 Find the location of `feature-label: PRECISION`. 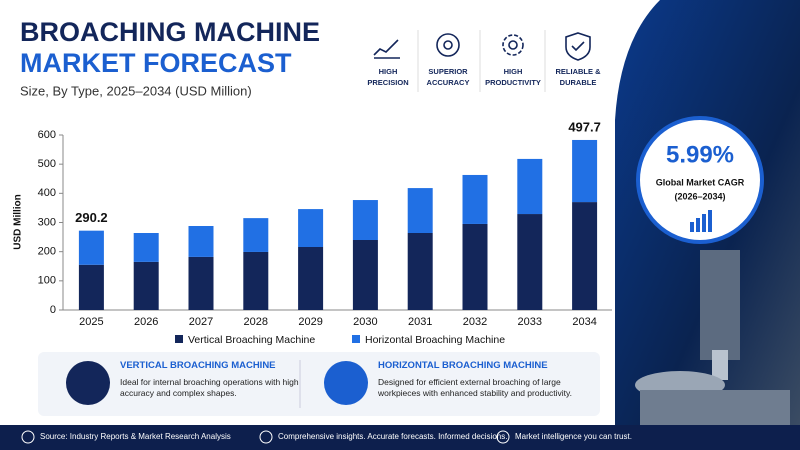

feature-label: PRECISION is located at coordinates (387, 82).